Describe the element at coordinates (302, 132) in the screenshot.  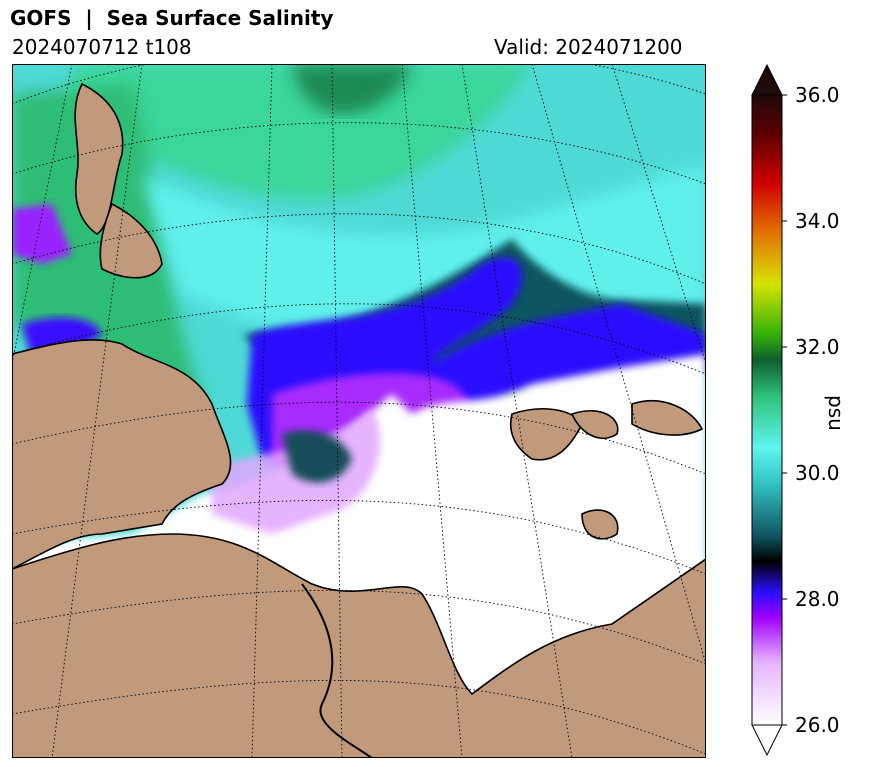
I see `salinity-green-north` at that location.